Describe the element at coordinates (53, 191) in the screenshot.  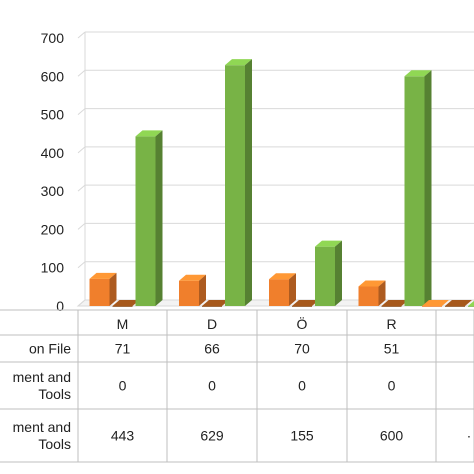
I see `y-tick-label: 300` at that location.